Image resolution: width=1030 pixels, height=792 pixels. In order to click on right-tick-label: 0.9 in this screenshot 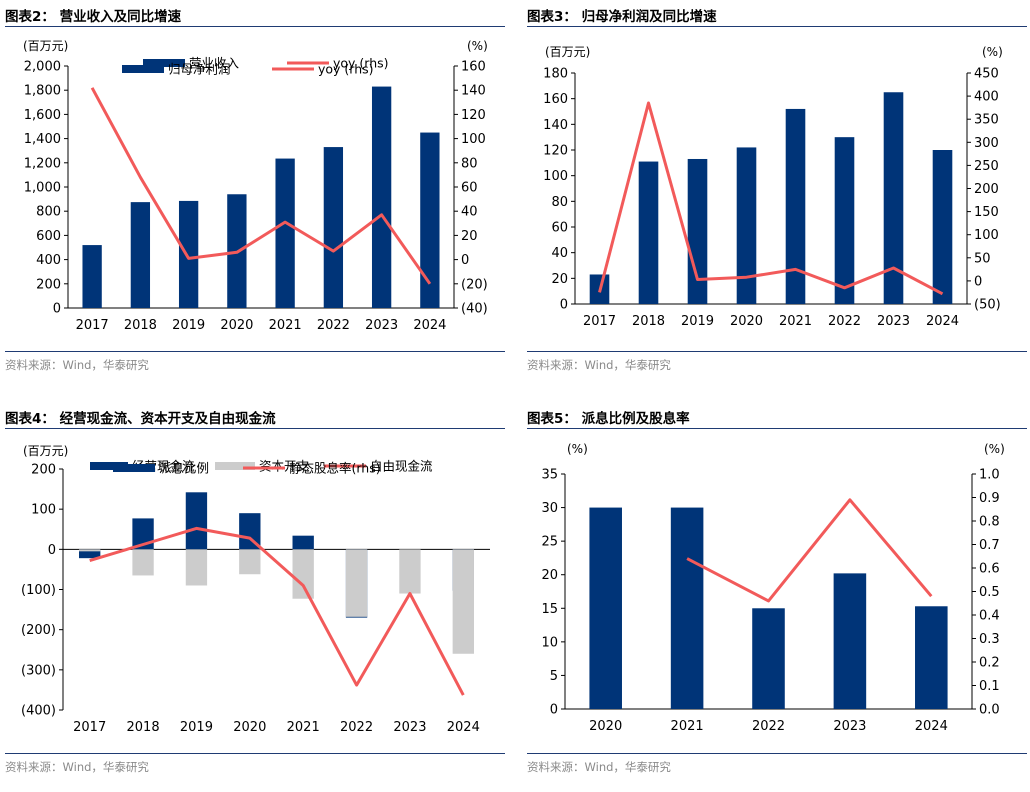, I will do `click(989, 498)`.